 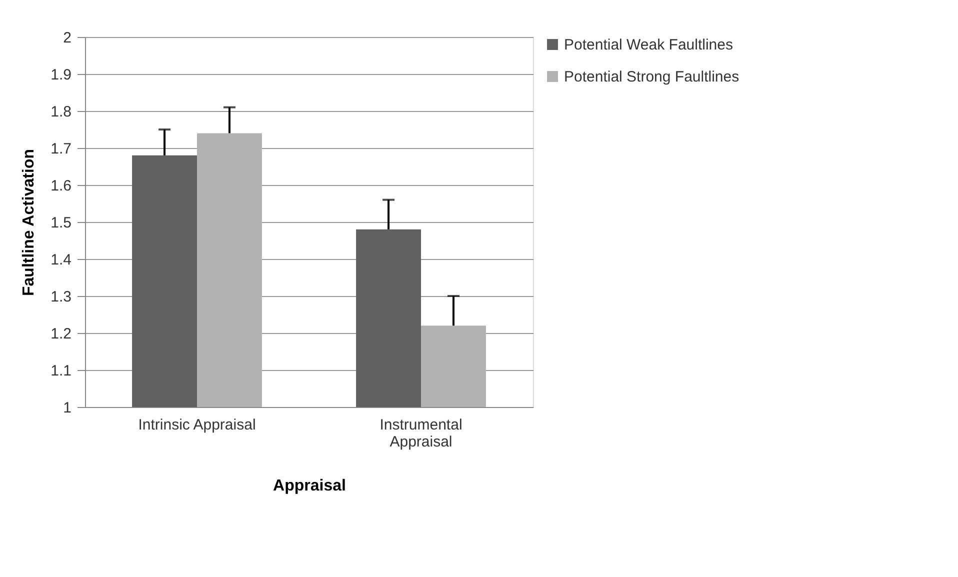 I want to click on y-tick-label: 1.8, so click(x=61, y=112).